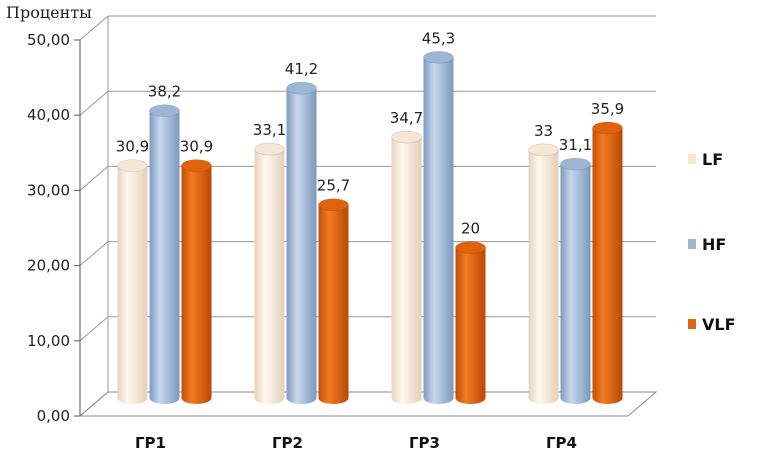  I want to click on bar-LF-ГР3, so click(406, 267).